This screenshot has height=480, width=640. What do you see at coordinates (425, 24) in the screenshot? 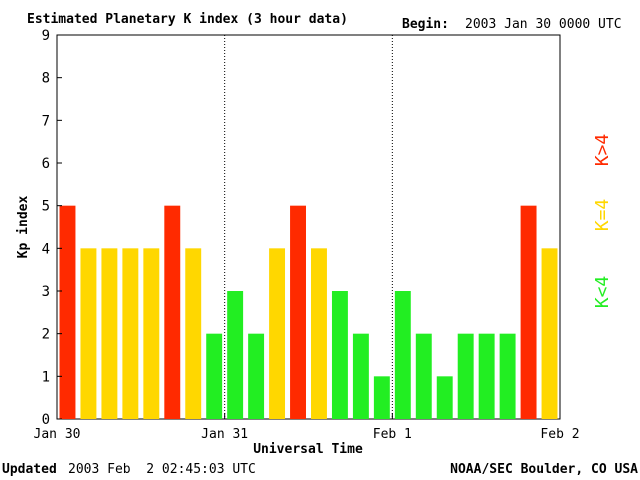
I see `begin-label: Begin:` at bounding box center [425, 24].